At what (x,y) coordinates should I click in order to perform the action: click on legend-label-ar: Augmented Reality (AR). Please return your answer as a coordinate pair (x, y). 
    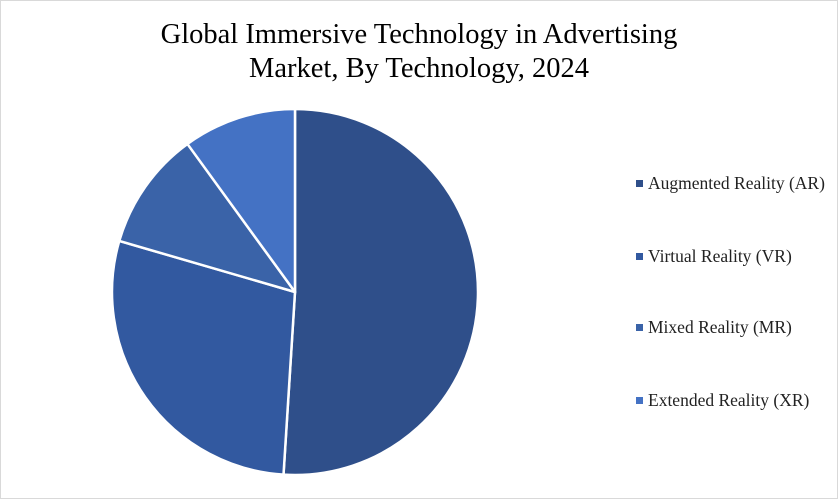
    Looking at the image, I should click on (736, 183).